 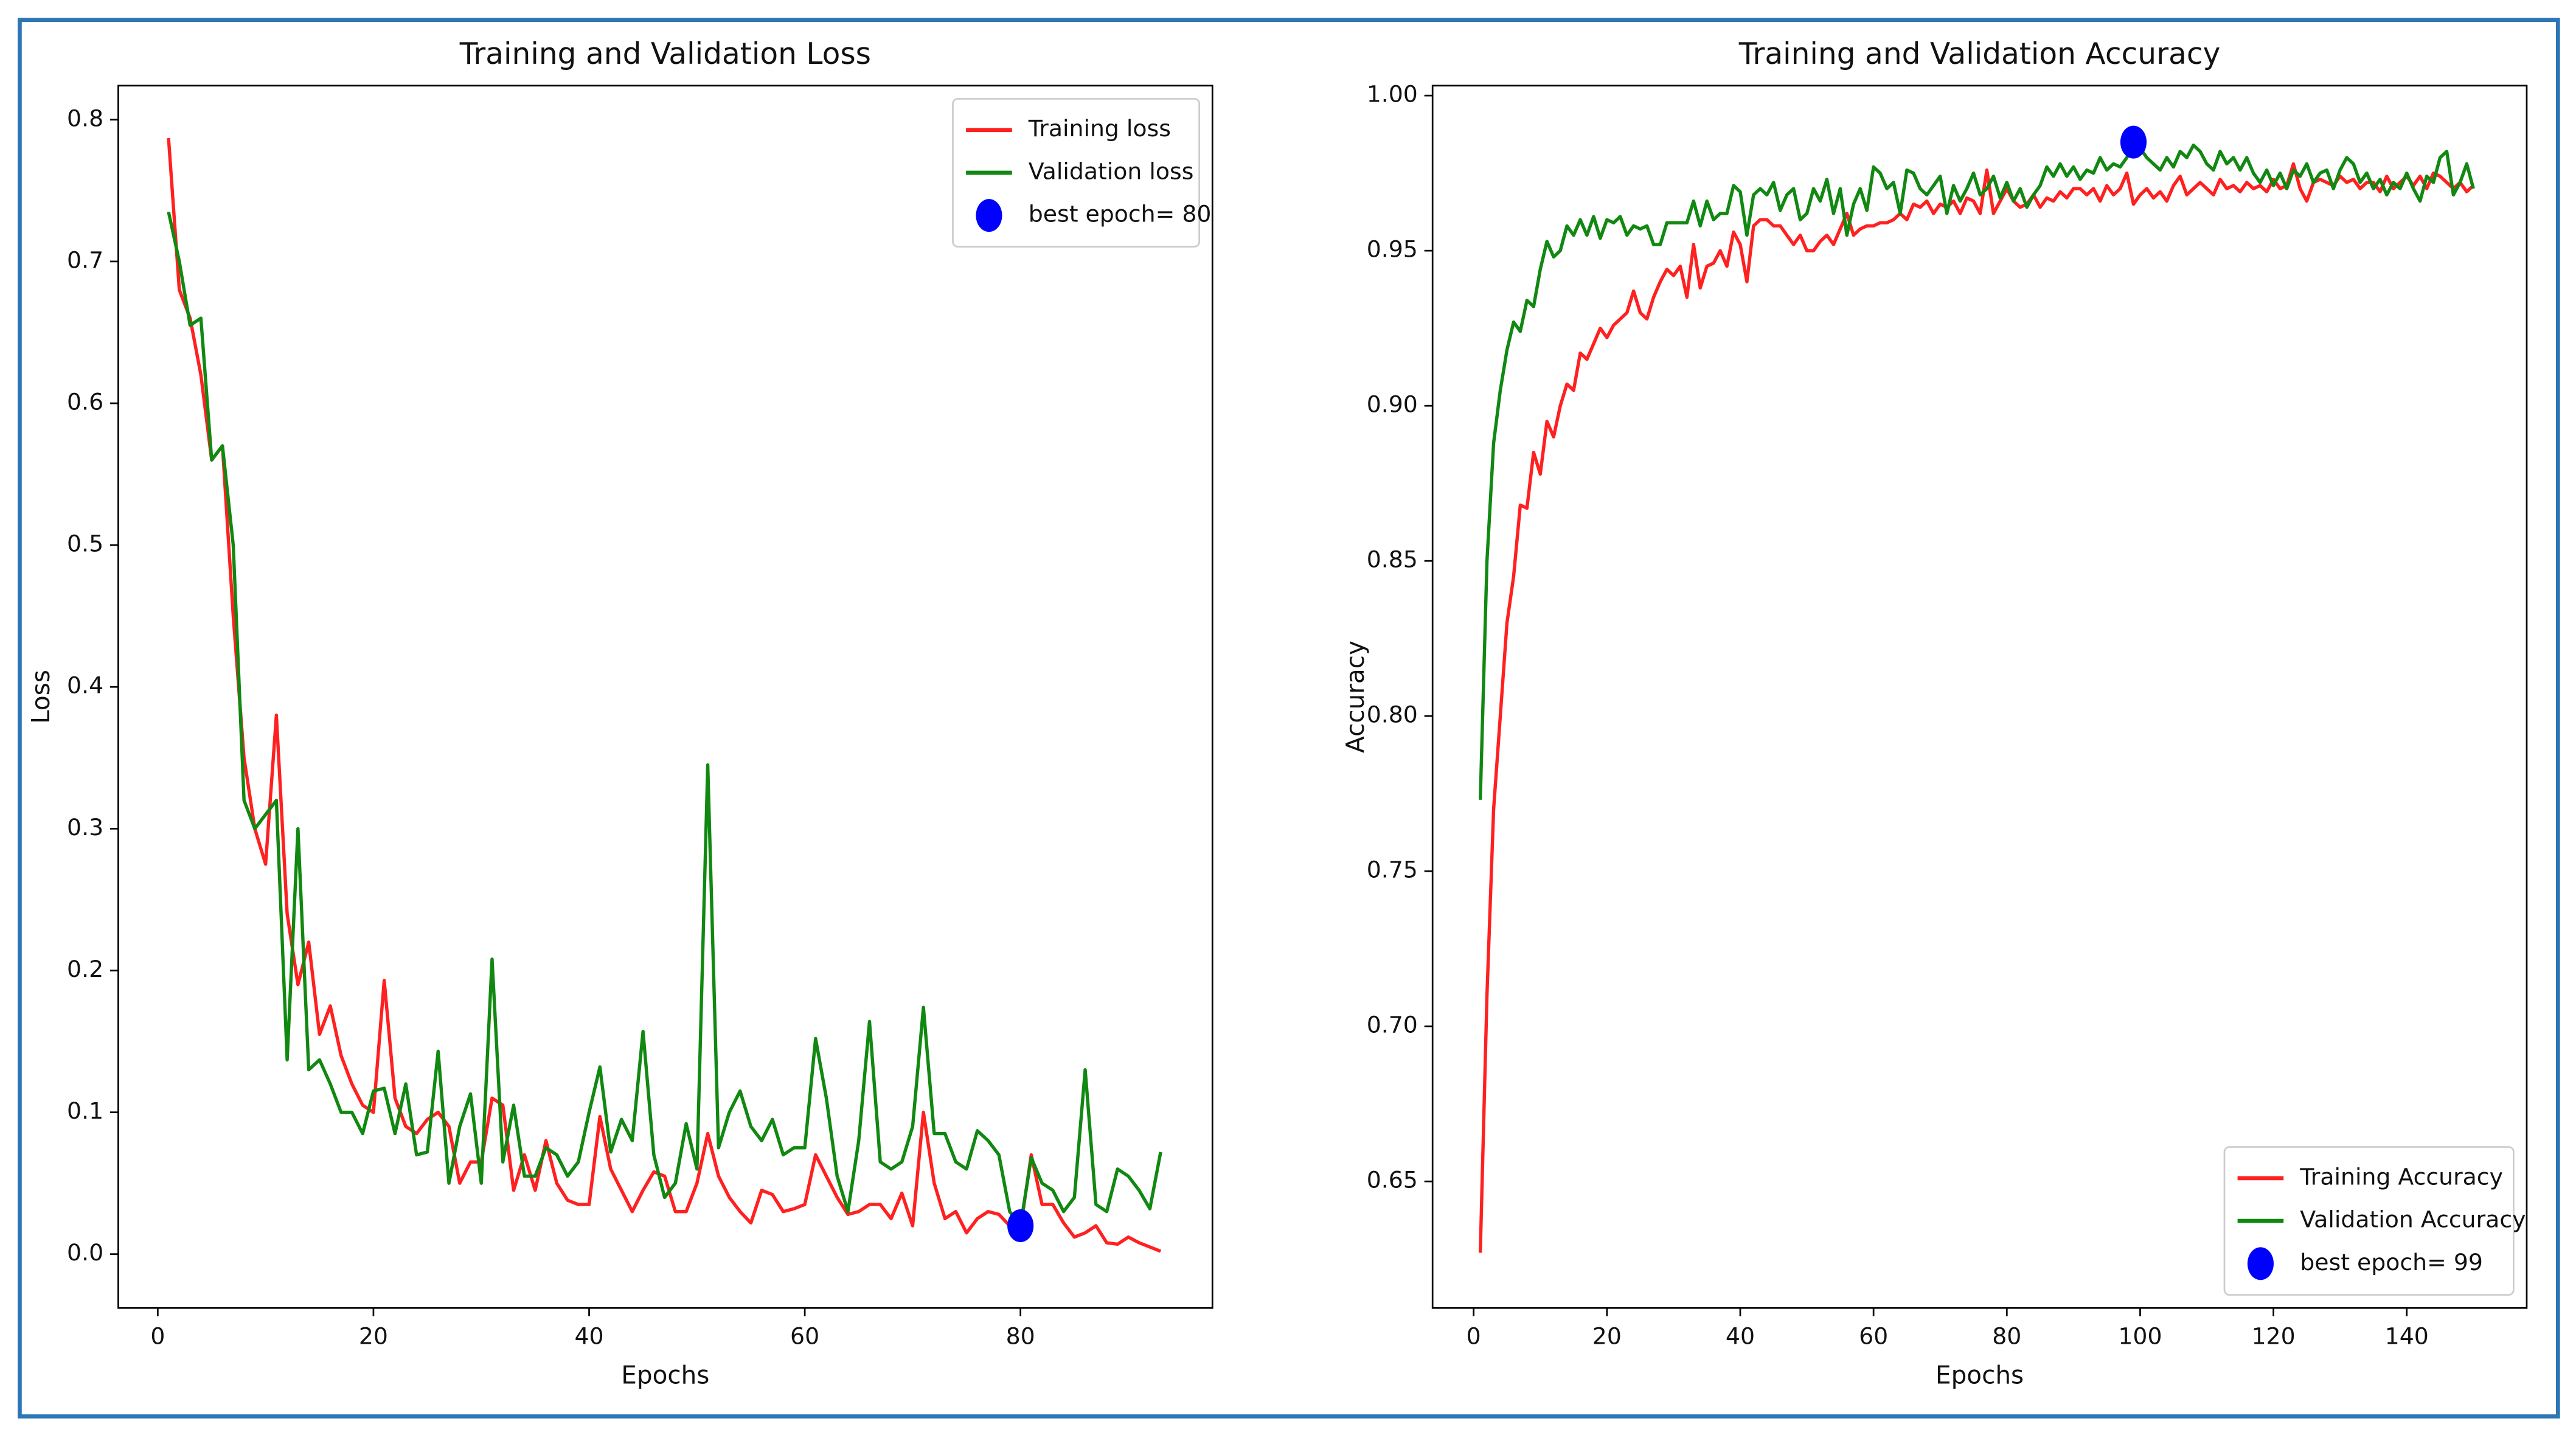 I want to click on x-tick-label: 100, so click(x=2140, y=1335).